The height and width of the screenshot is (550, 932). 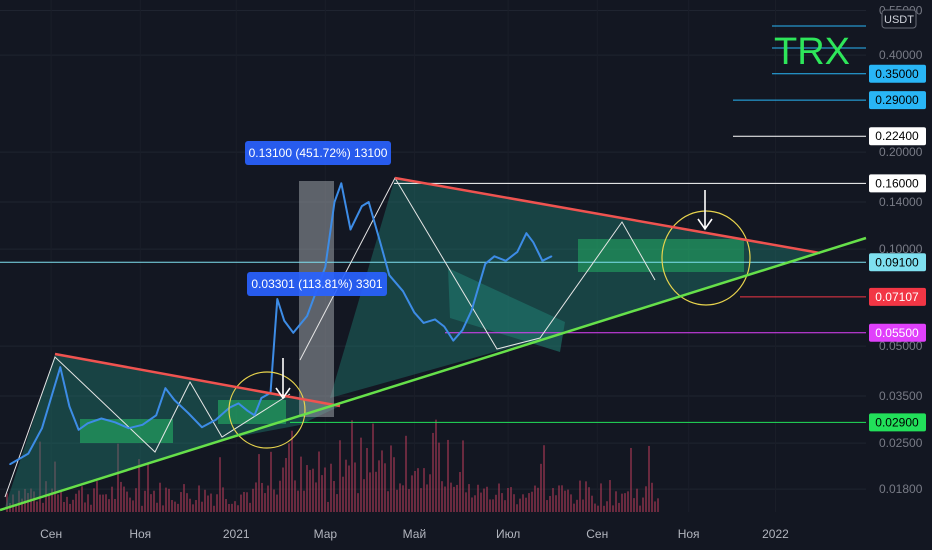 What do you see at coordinates (318, 153) in the screenshot?
I see `measure-label-top: 0.13100 (451.72%) 13100` at bounding box center [318, 153].